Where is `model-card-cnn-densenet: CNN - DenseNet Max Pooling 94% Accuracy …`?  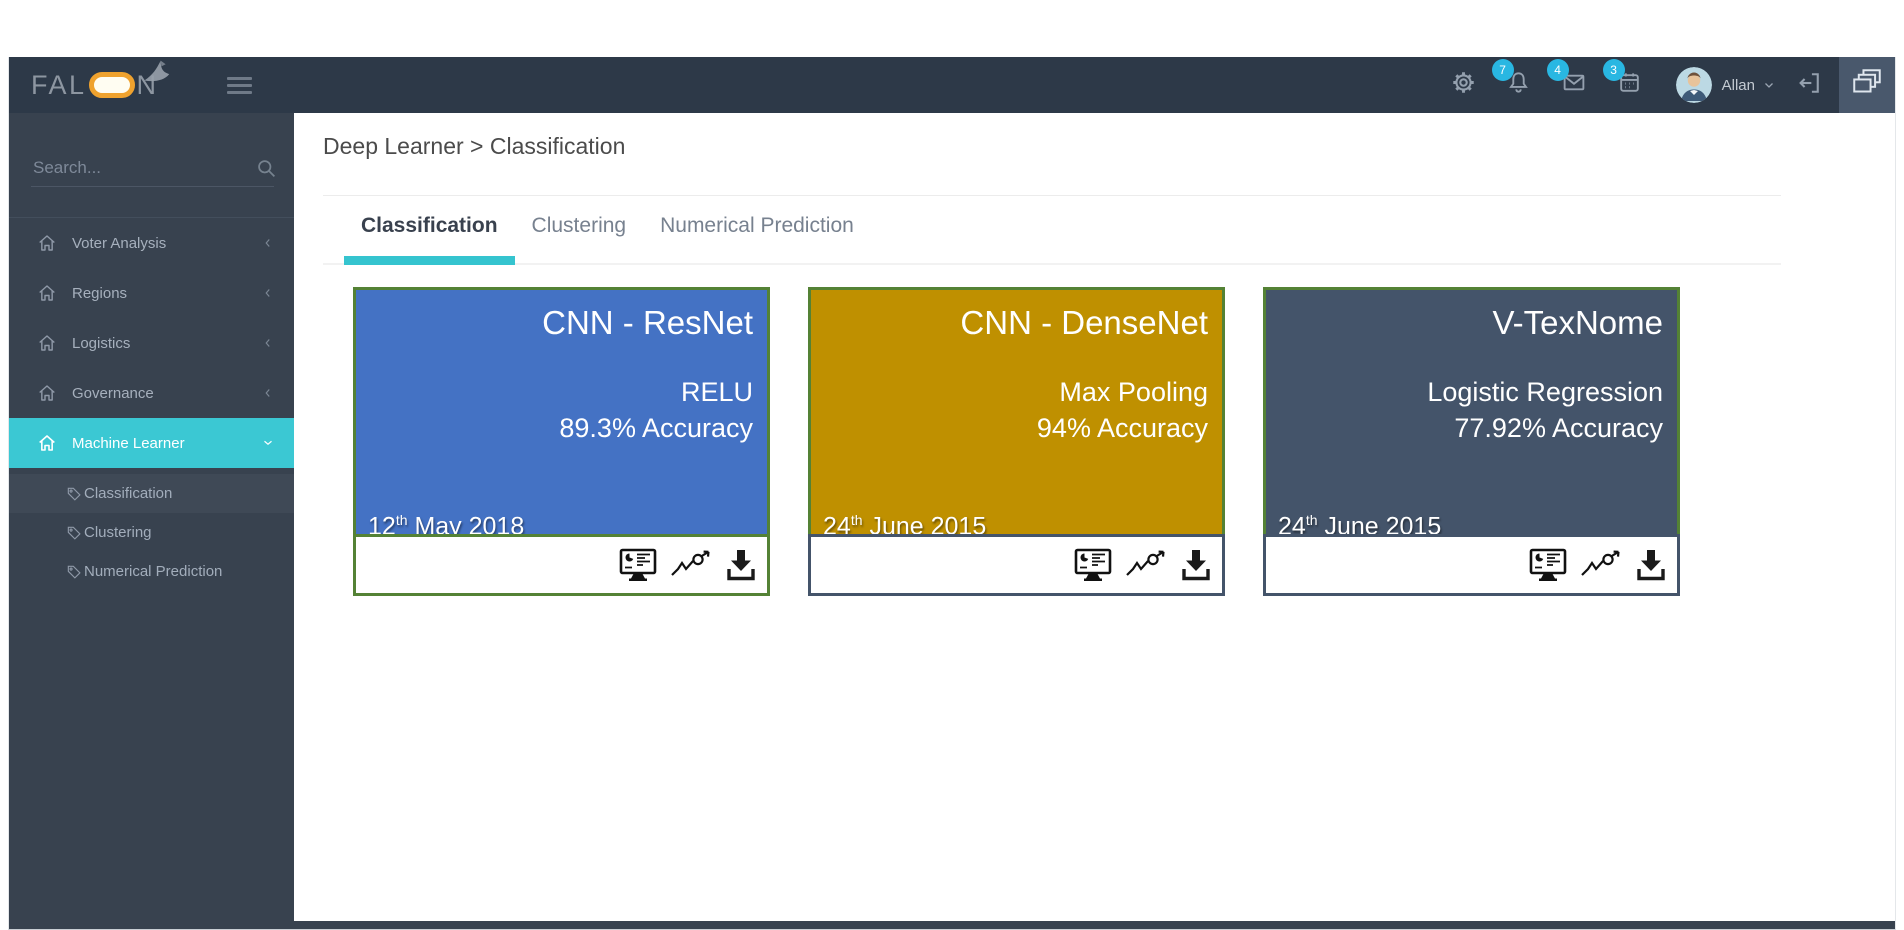
model-card-cnn-densenet: CNN - DenseNet Max Pooling 94% Accuracy … is located at coordinates (1016, 441).